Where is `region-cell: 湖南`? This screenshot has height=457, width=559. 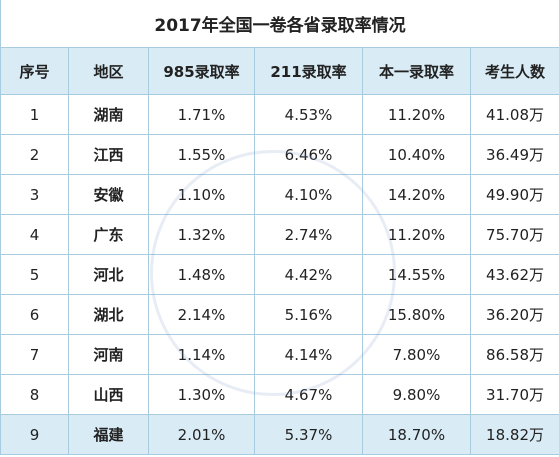 region-cell: 湖南 is located at coordinates (108, 114).